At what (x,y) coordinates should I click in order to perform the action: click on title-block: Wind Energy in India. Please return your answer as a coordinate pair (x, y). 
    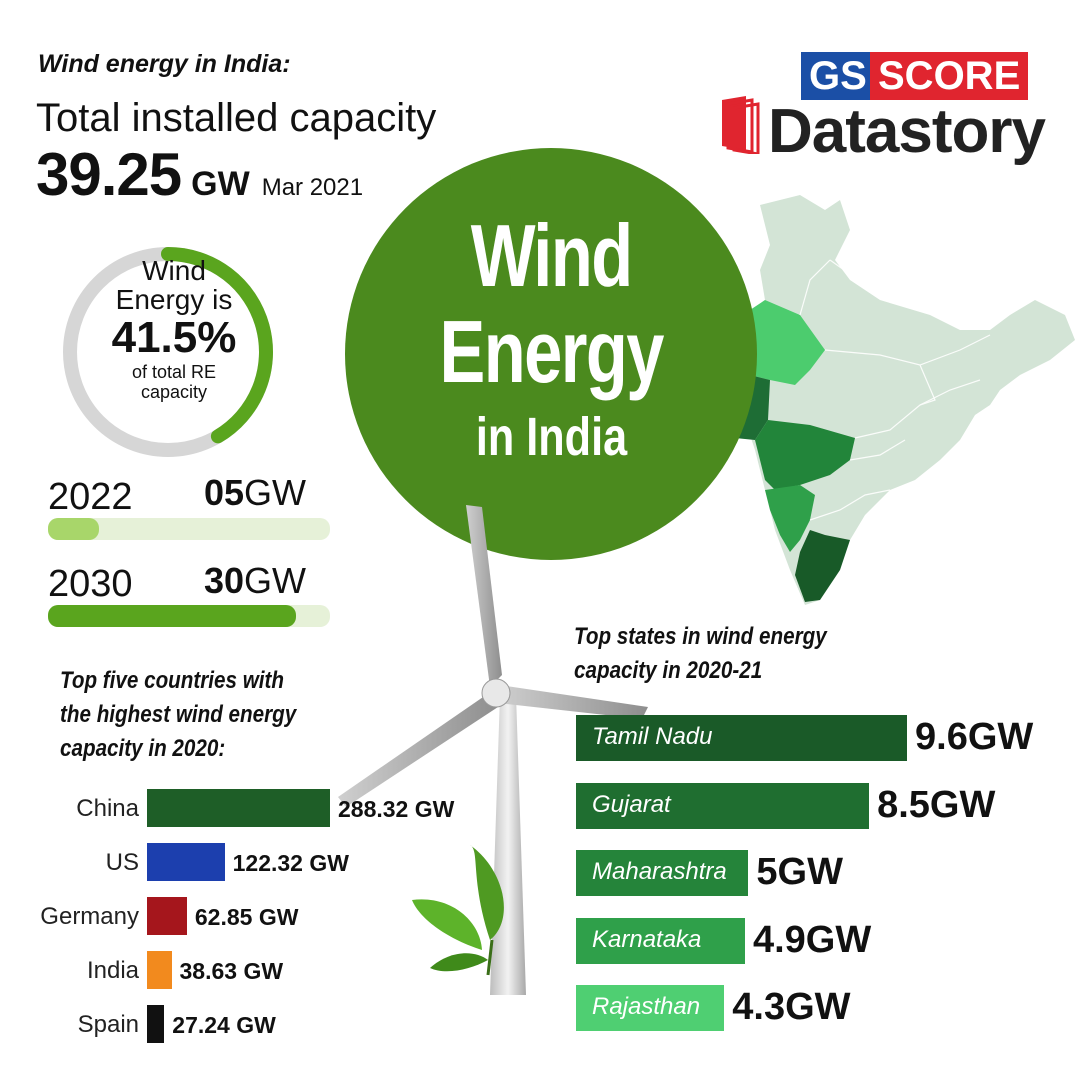
    Looking at the image, I should click on (551, 341).